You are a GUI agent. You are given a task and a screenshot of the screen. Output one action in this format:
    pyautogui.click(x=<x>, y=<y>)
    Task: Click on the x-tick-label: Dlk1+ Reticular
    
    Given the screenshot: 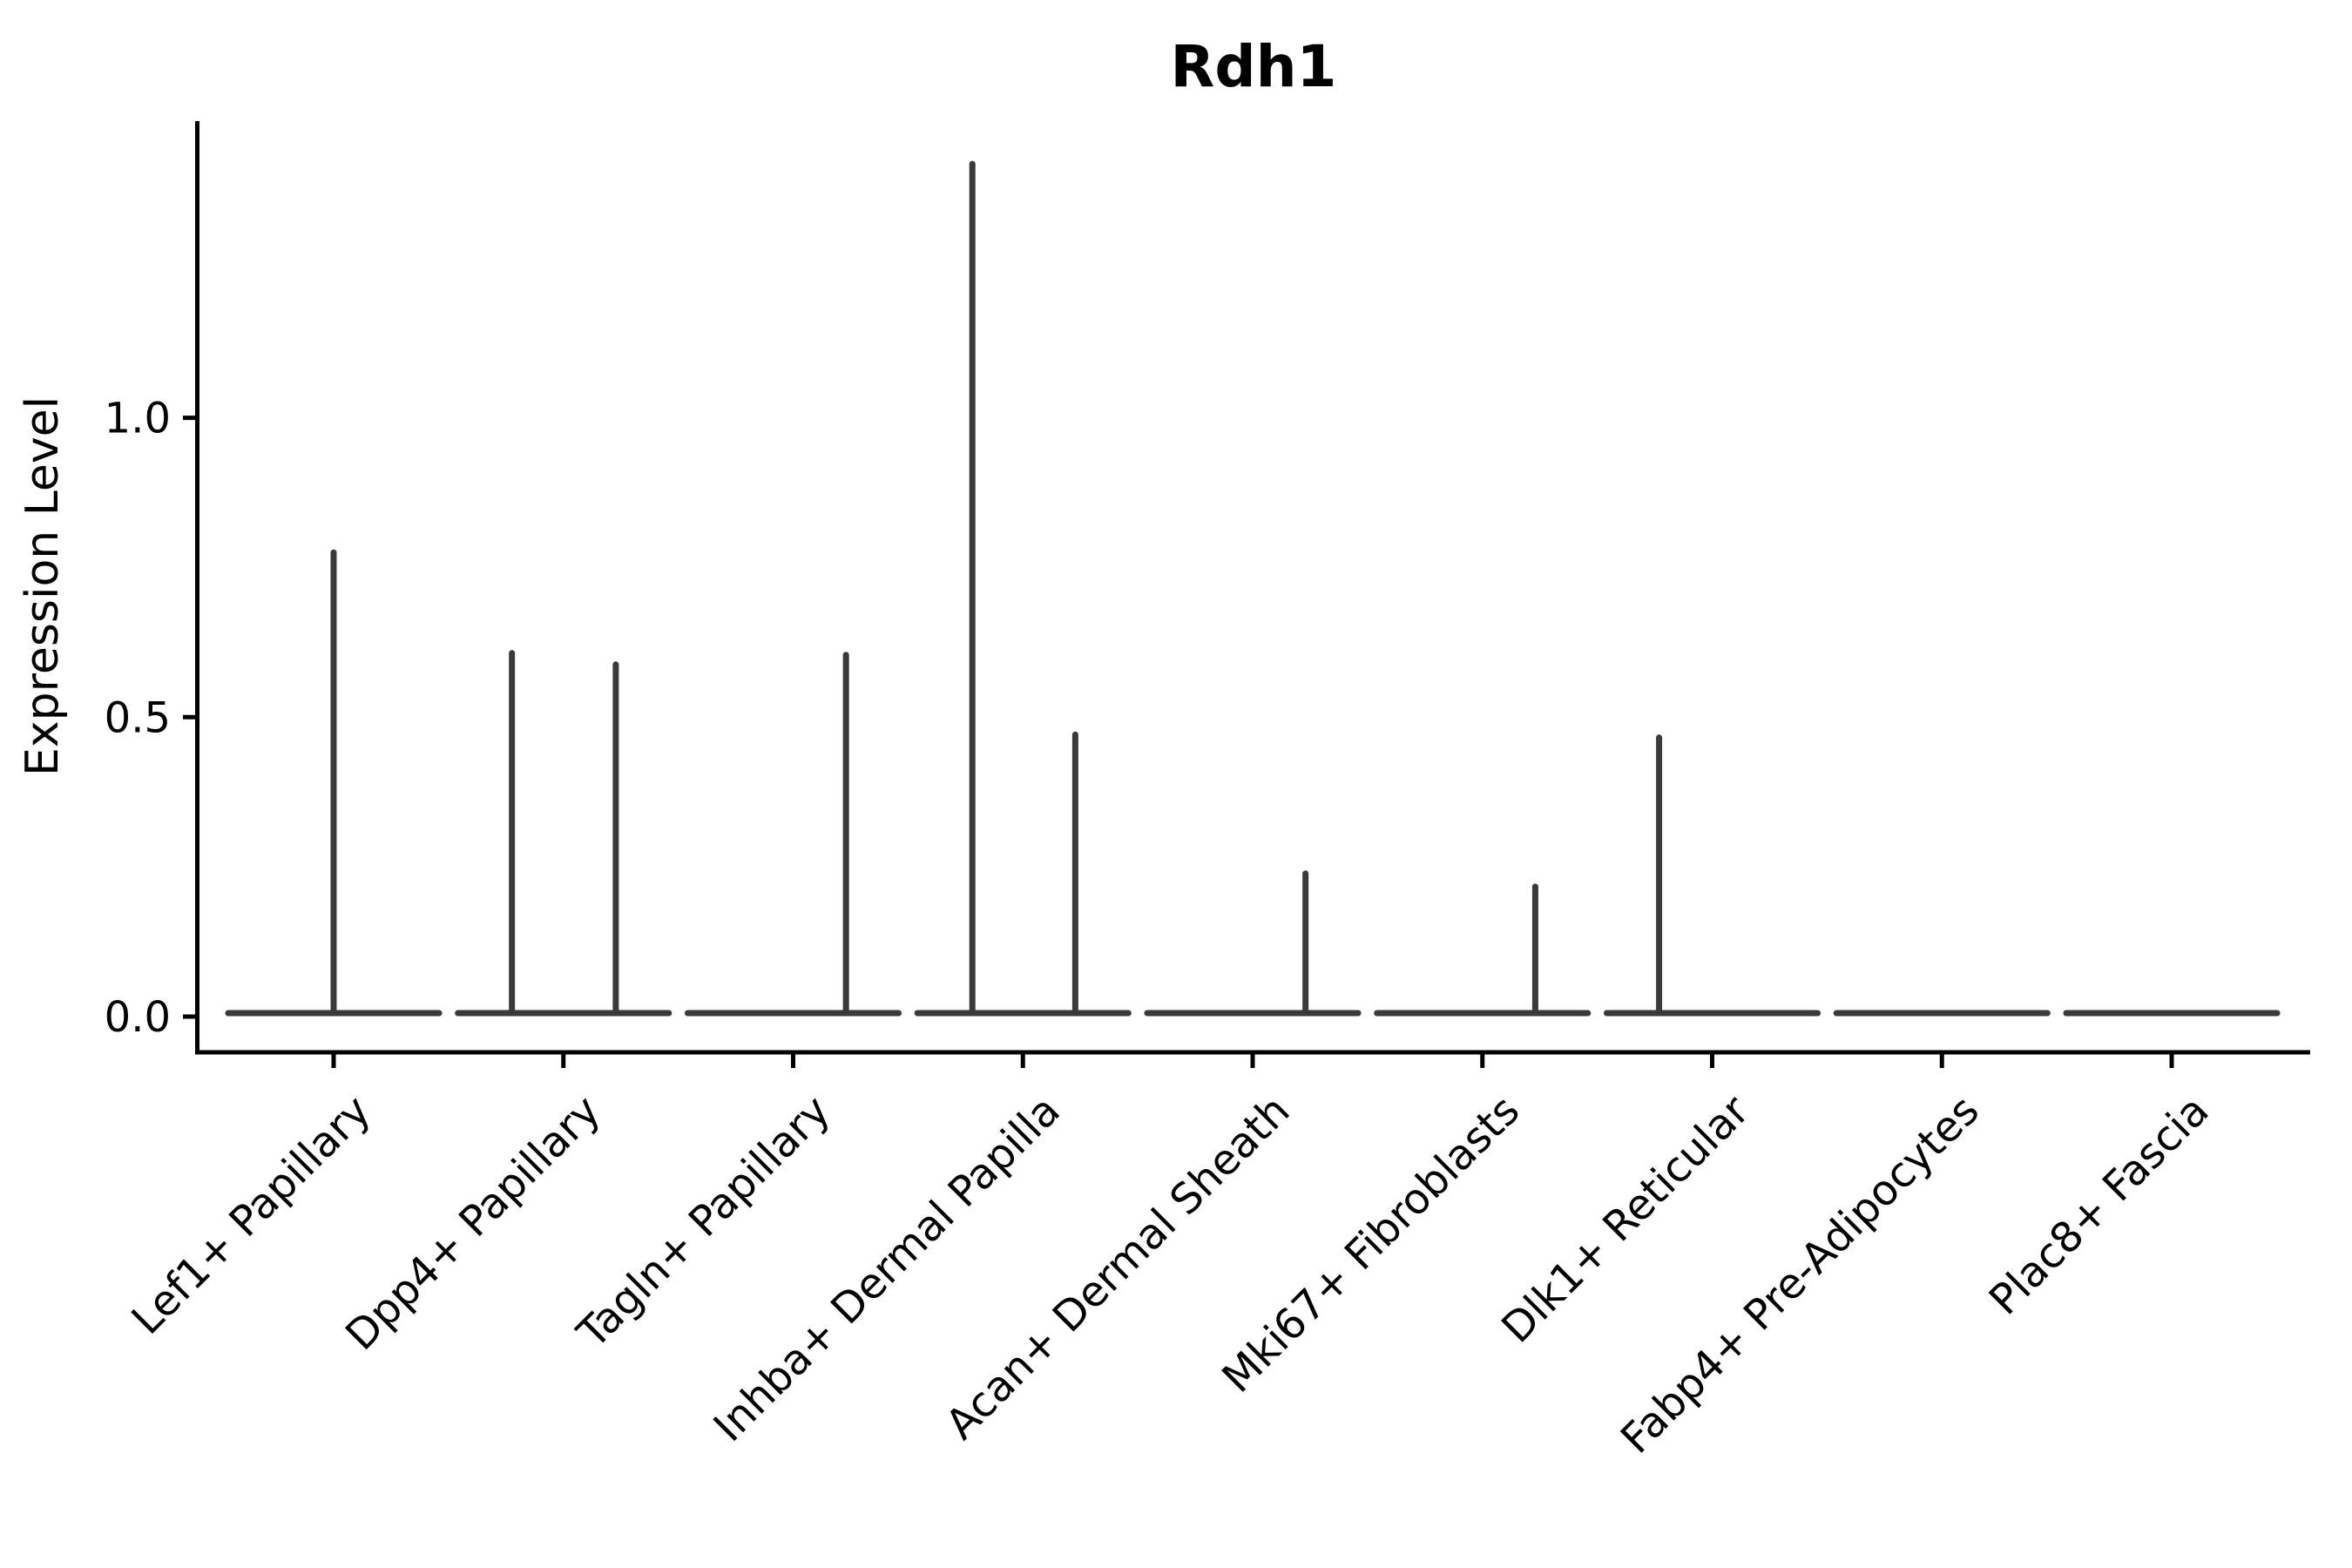 What is the action you would take?
    pyautogui.click(x=1625, y=1219)
    